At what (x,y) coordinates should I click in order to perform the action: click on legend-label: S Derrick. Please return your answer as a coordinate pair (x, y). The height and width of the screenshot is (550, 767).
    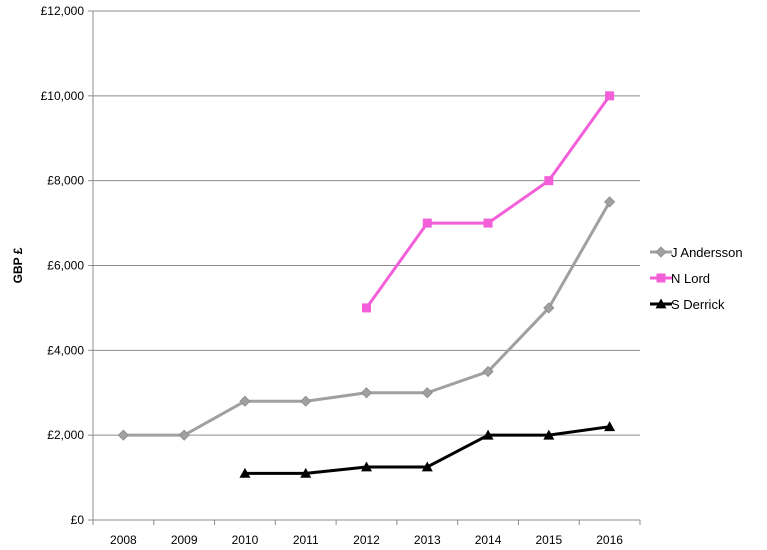
    Looking at the image, I should click on (698, 304).